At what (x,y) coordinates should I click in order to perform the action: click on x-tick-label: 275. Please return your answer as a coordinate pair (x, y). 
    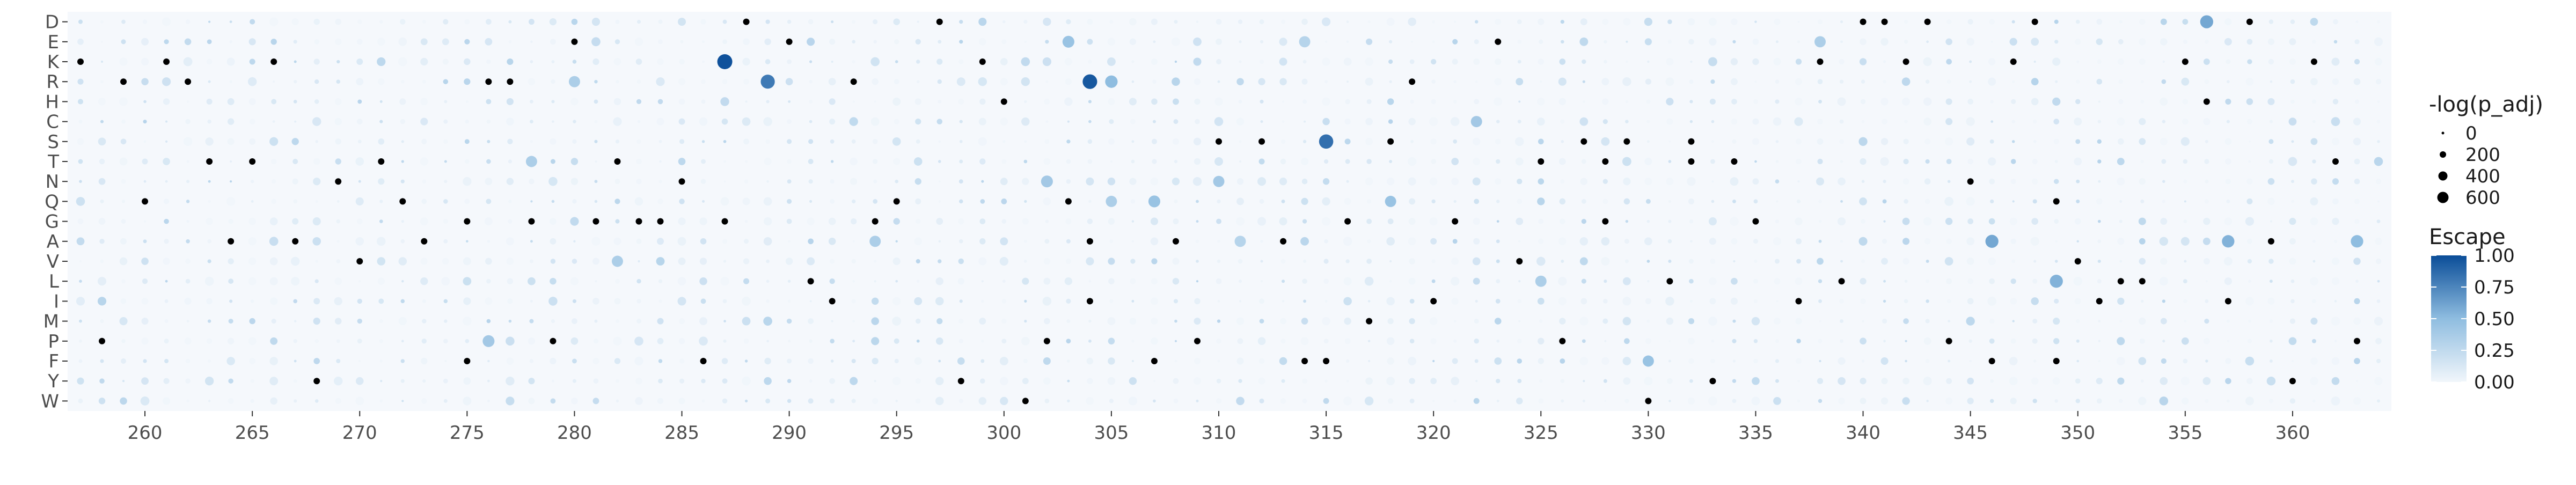
    Looking at the image, I should click on (467, 433).